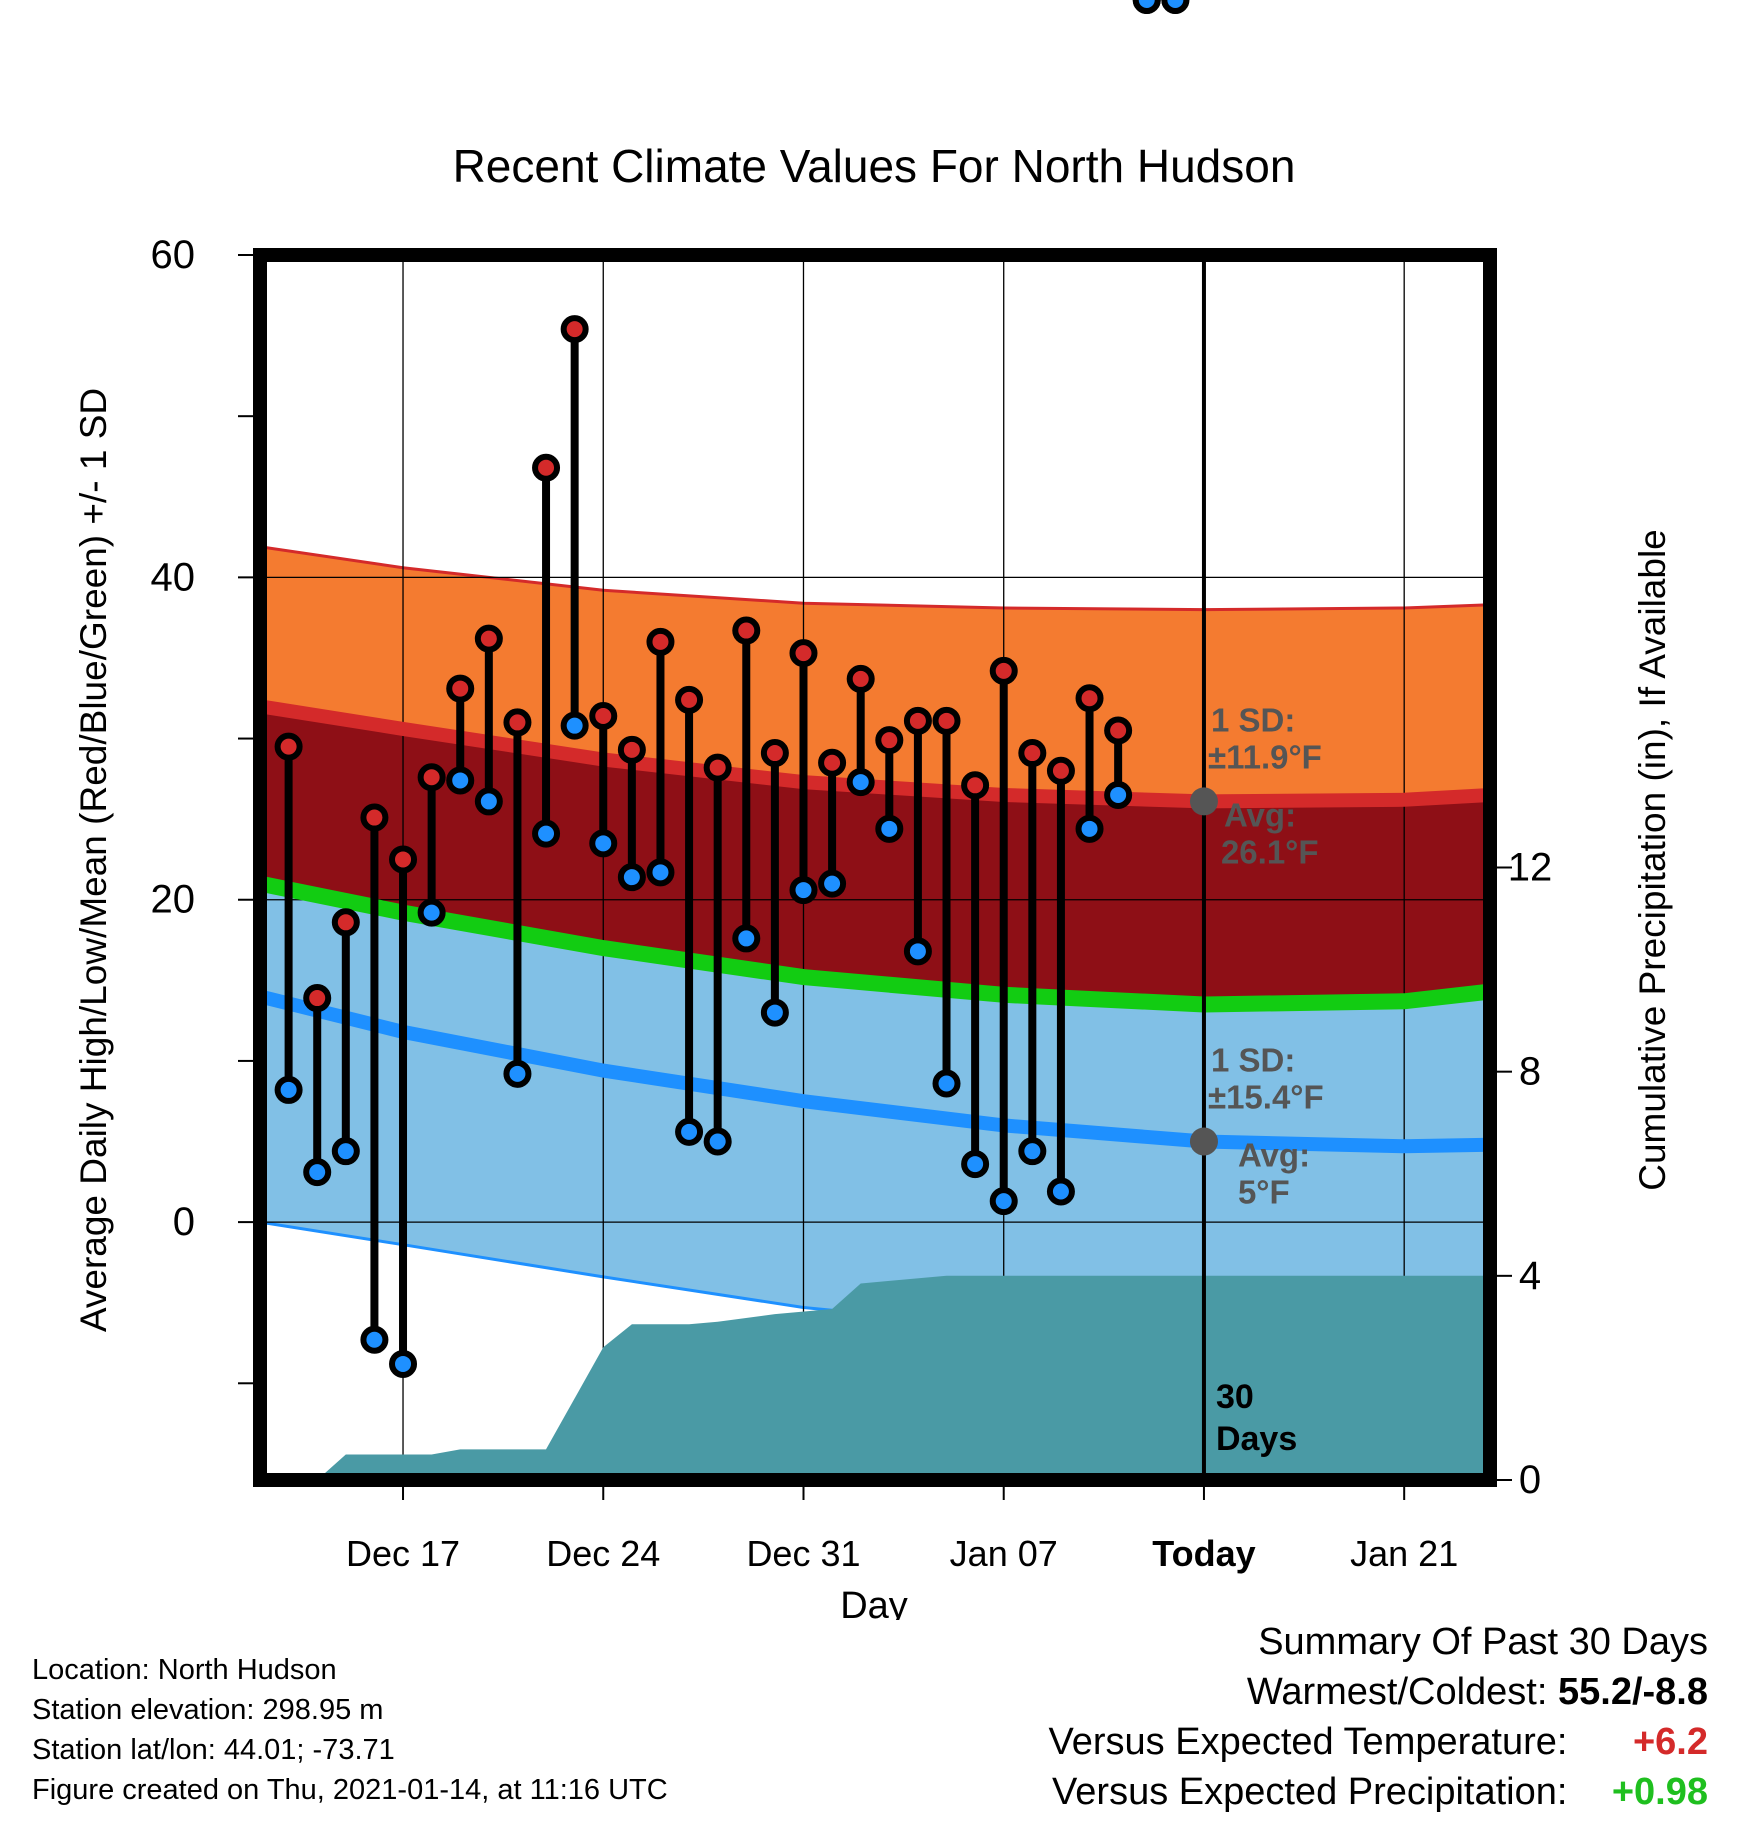 This screenshot has height=1828, width=1748. I want to click on x-tick-label: Jan 07, so click(1004, 1553).